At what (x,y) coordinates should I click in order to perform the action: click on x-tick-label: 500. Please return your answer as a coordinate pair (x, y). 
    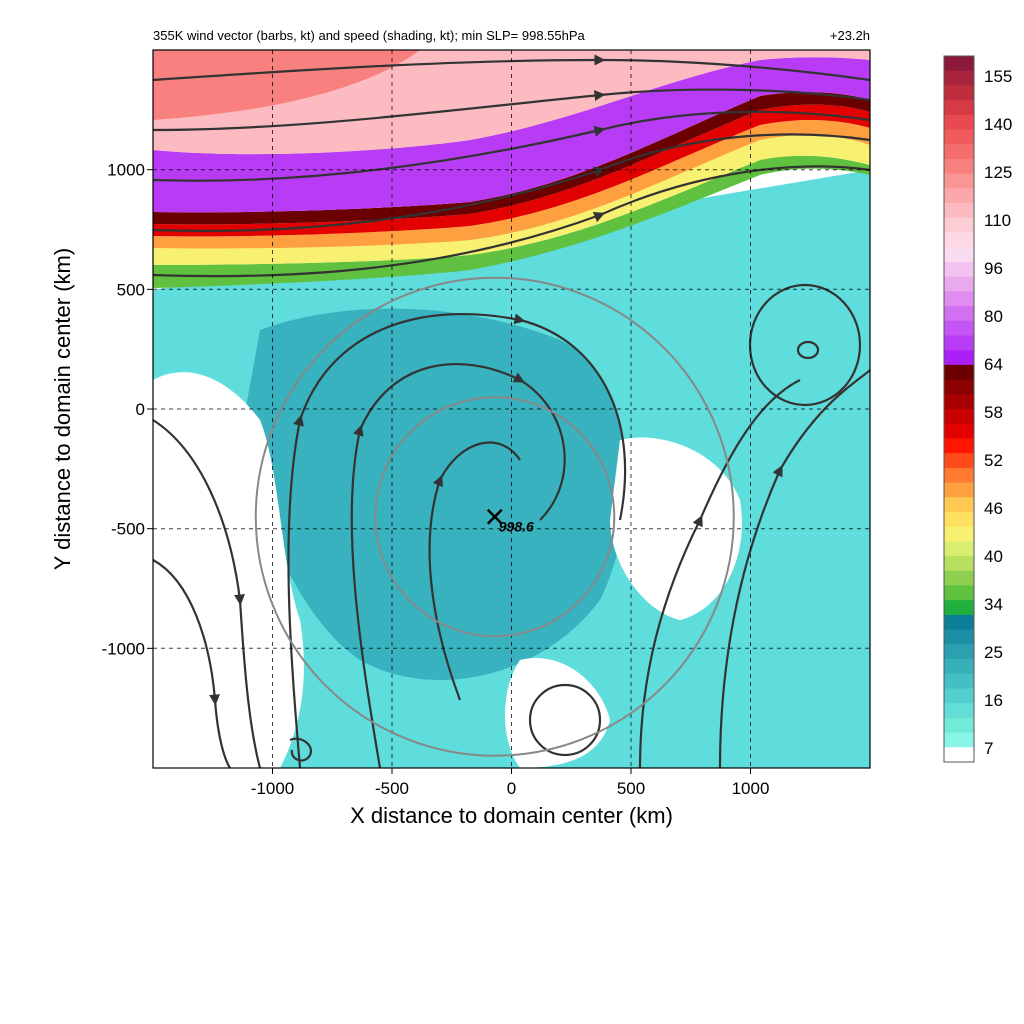
    Looking at the image, I should click on (631, 788).